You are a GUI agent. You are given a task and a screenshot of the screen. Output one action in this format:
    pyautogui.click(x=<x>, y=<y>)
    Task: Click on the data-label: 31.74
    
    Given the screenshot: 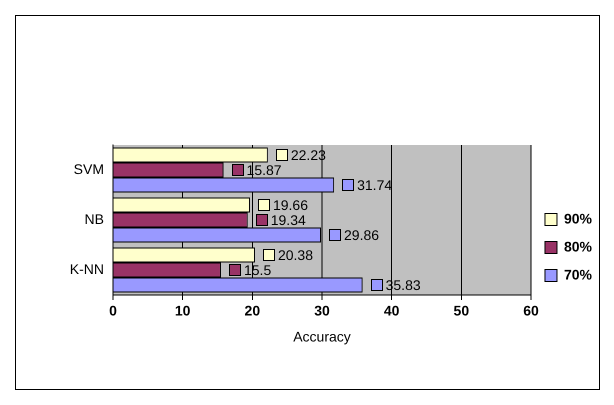 What is the action you would take?
    pyautogui.click(x=374, y=184)
    